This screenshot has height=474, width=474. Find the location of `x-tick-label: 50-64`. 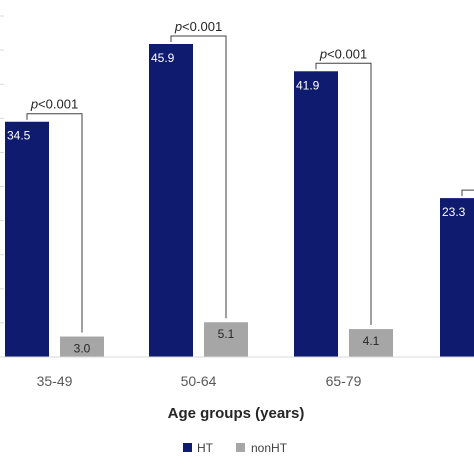

x-tick-label: 50-64 is located at coordinates (199, 381).